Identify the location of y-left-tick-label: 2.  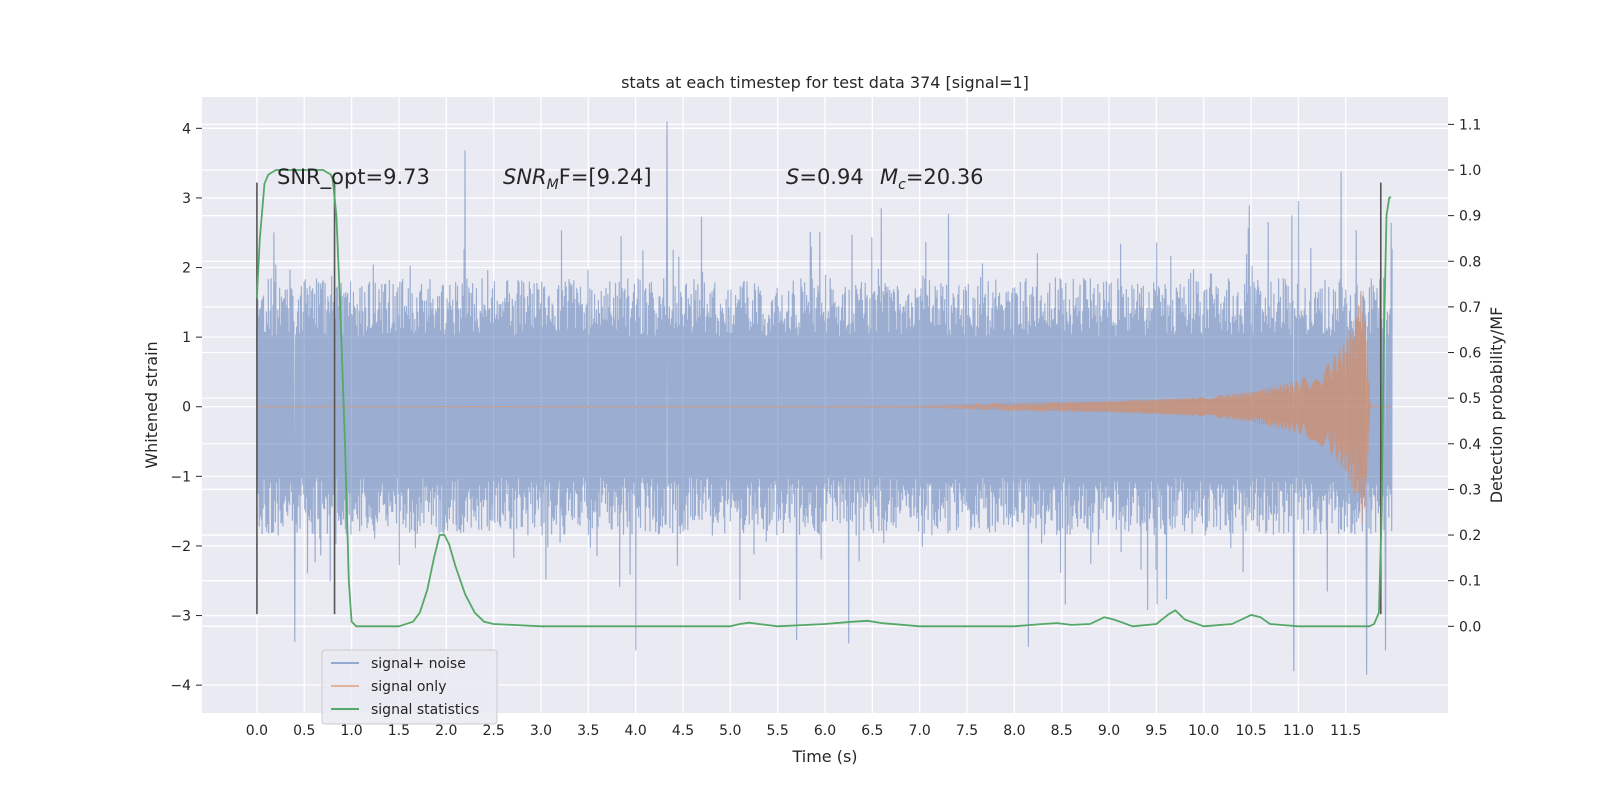
(186, 269).